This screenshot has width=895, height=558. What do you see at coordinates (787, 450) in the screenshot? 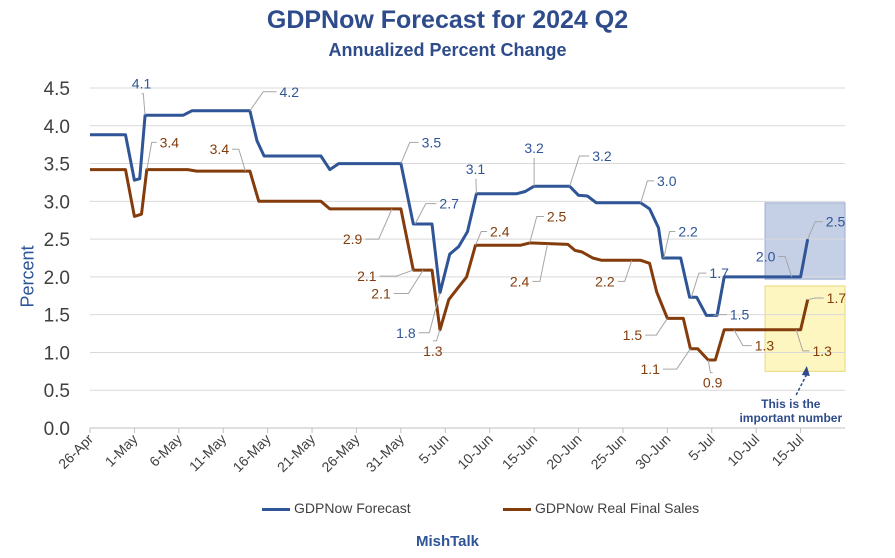
I see `x-tick-label: 15-Jul` at bounding box center [787, 450].